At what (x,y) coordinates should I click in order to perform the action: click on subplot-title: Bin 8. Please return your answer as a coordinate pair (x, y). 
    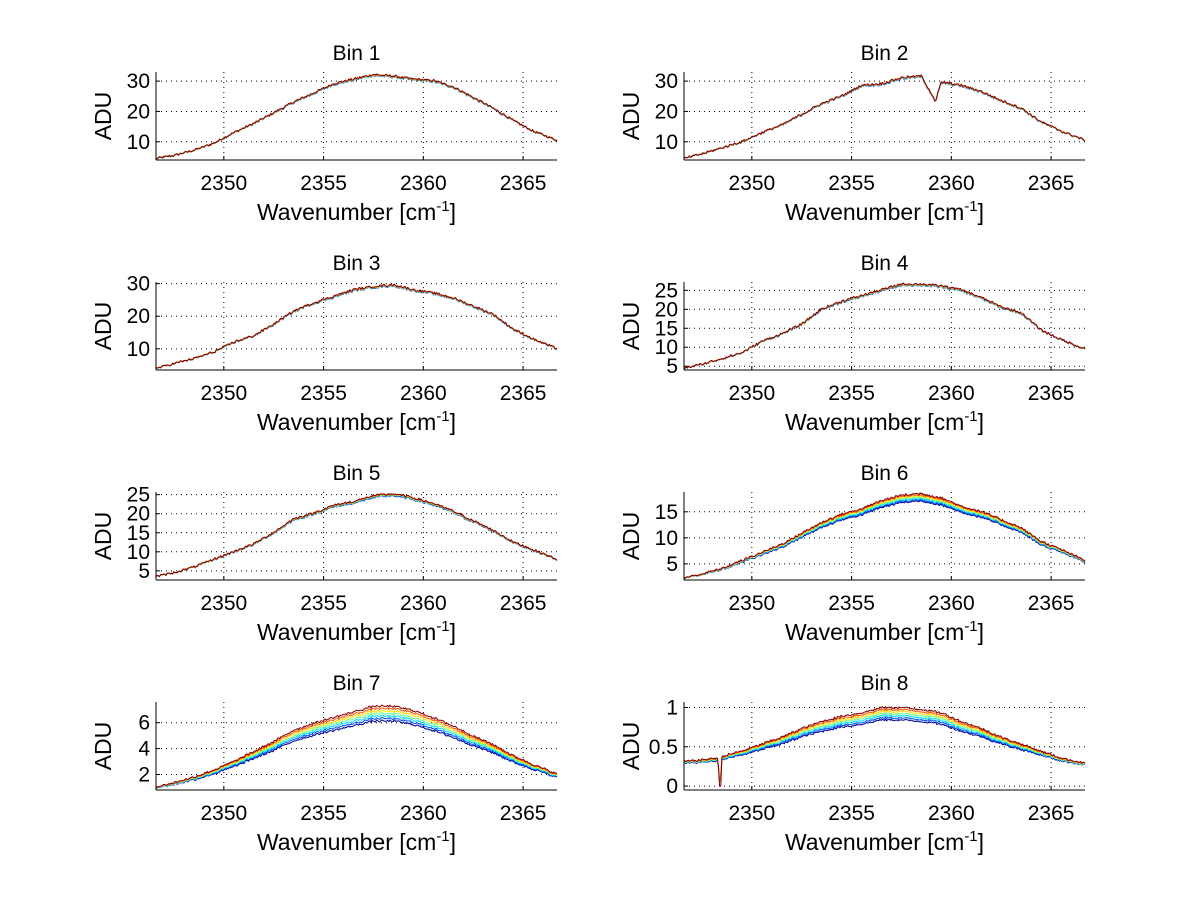
    Looking at the image, I should click on (885, 683).